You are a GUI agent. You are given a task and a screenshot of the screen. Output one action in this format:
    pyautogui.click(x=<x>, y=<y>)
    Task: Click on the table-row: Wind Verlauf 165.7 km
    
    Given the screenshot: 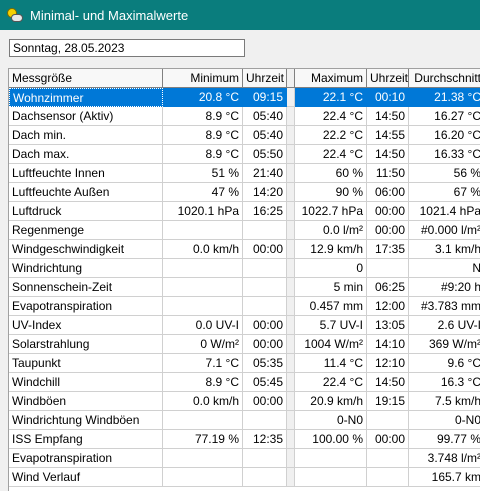 What is the action you would take?
    pyautogui.click(x=244, y=477)
    